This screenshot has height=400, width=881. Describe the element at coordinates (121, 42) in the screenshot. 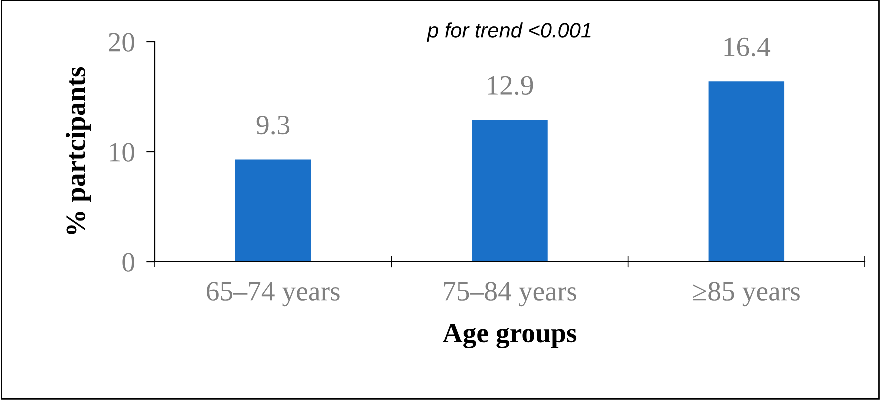

I see `y-tick-label: 20` at that location.